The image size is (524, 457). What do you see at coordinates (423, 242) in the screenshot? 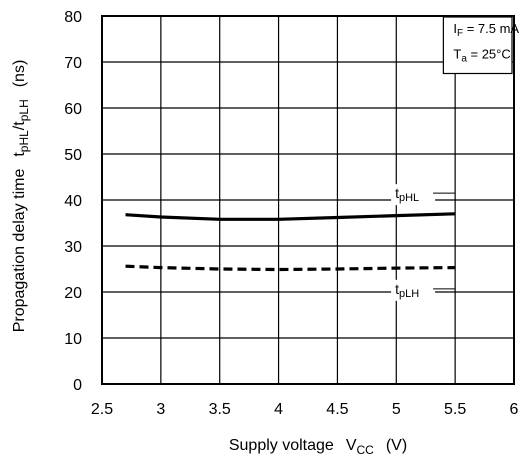
I see `series-labels: tpHL tpLH` at bounding box center [423, 242].